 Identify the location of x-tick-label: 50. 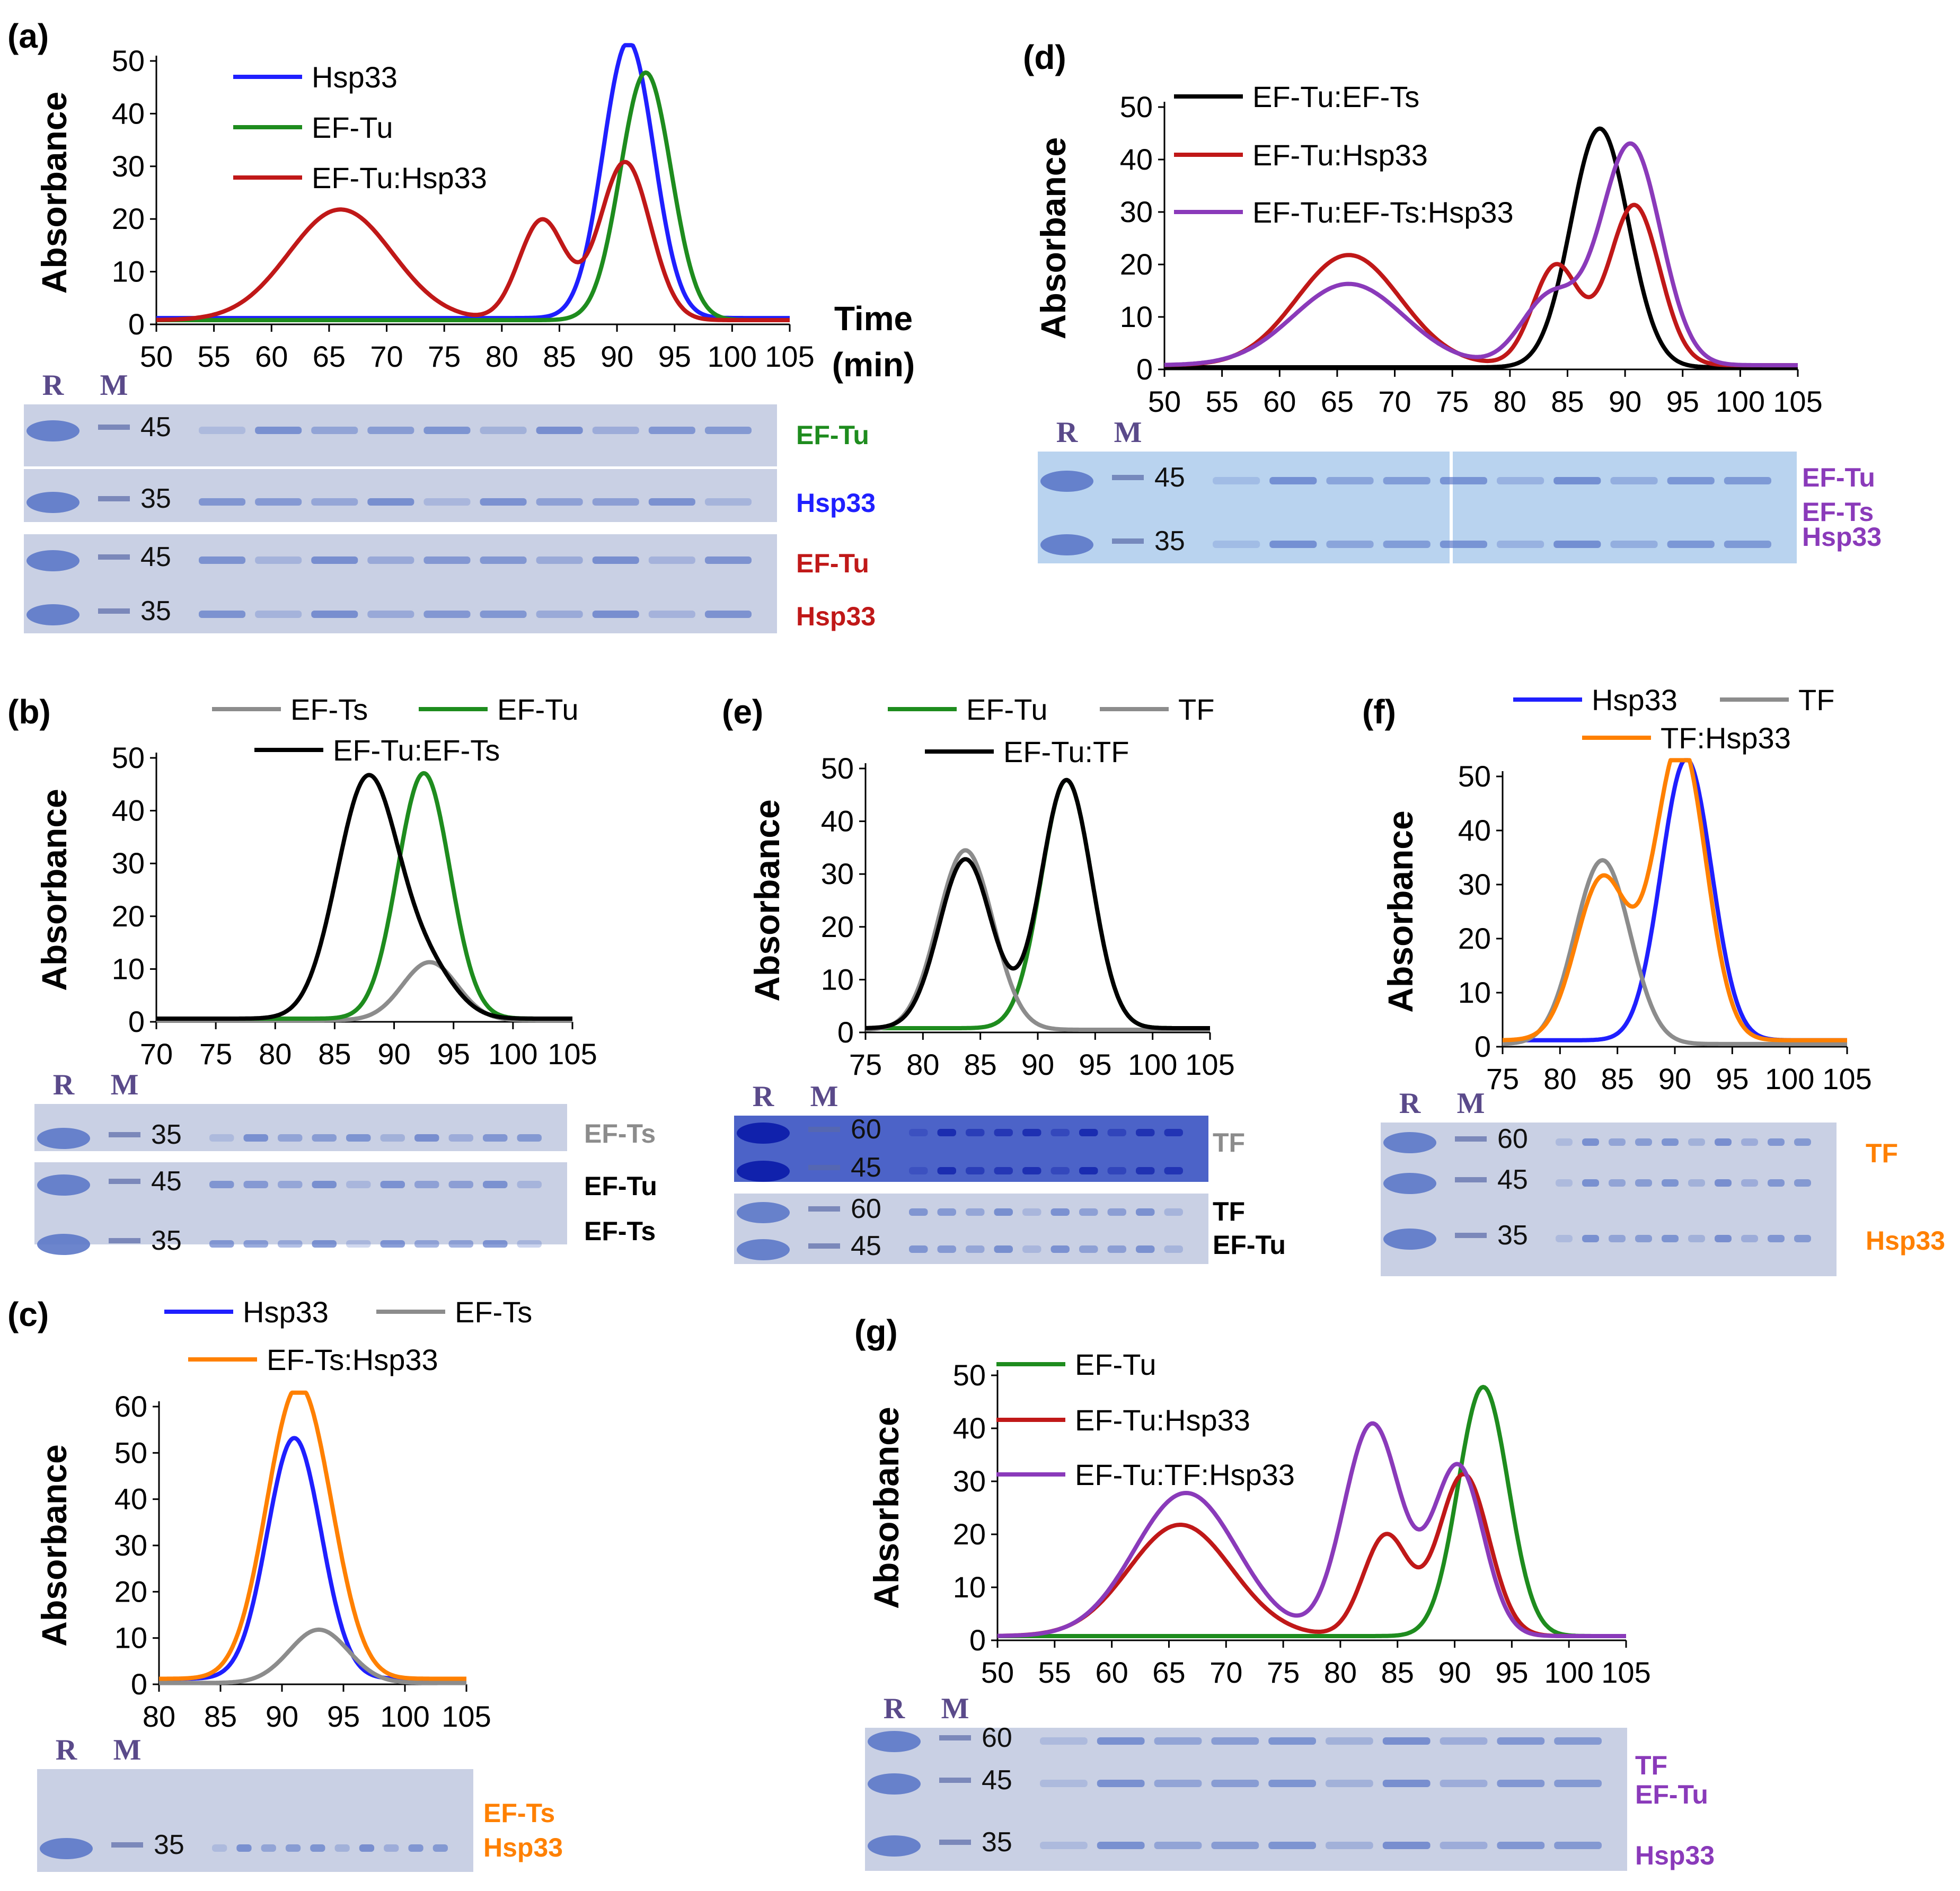
(156, 356).